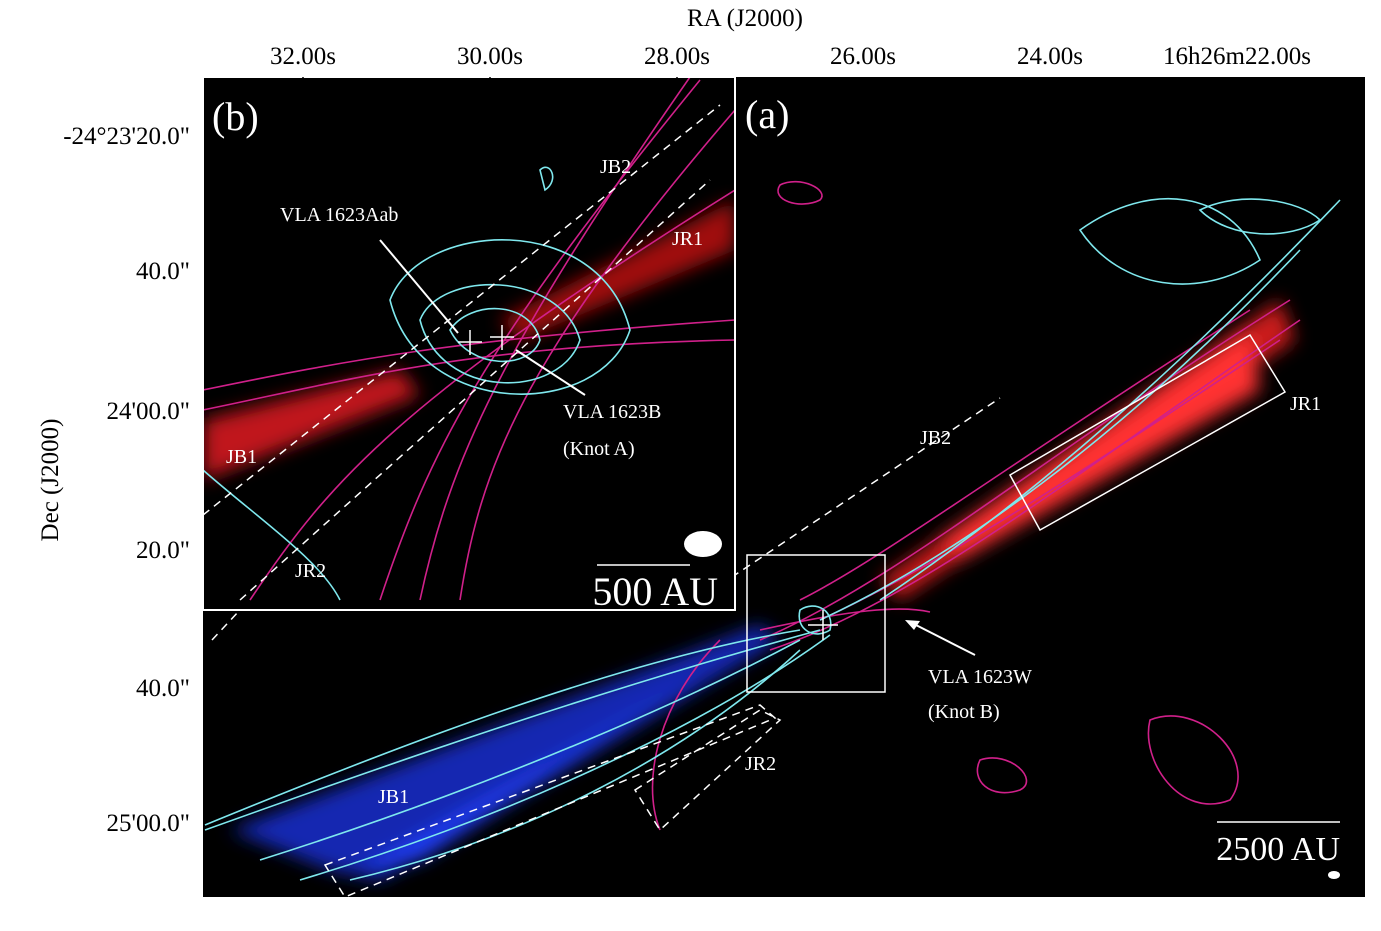  I want to click on annotation: (Knot A), so click(599, 449).